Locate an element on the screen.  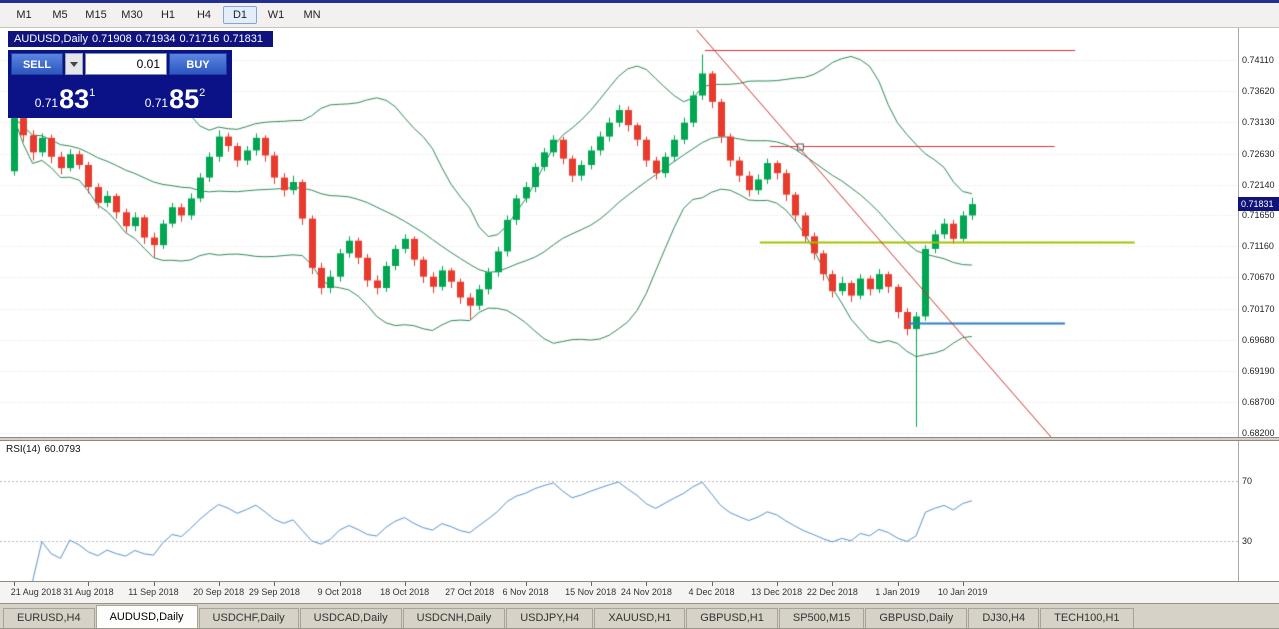
lot-size-input is located at coordinates (126, 64).